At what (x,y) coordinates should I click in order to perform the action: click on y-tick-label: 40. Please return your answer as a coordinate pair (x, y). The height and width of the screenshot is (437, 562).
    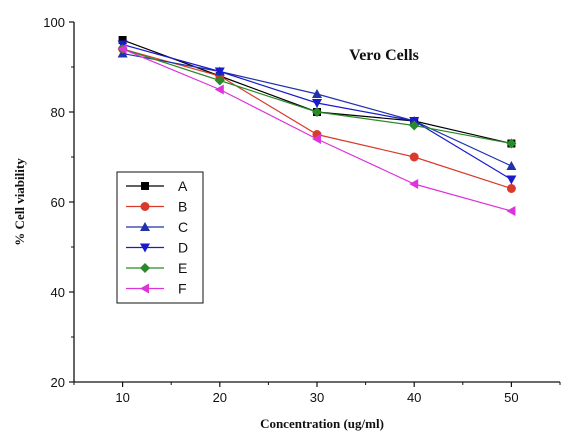
    Looking at the image, I should click on (58, 292).